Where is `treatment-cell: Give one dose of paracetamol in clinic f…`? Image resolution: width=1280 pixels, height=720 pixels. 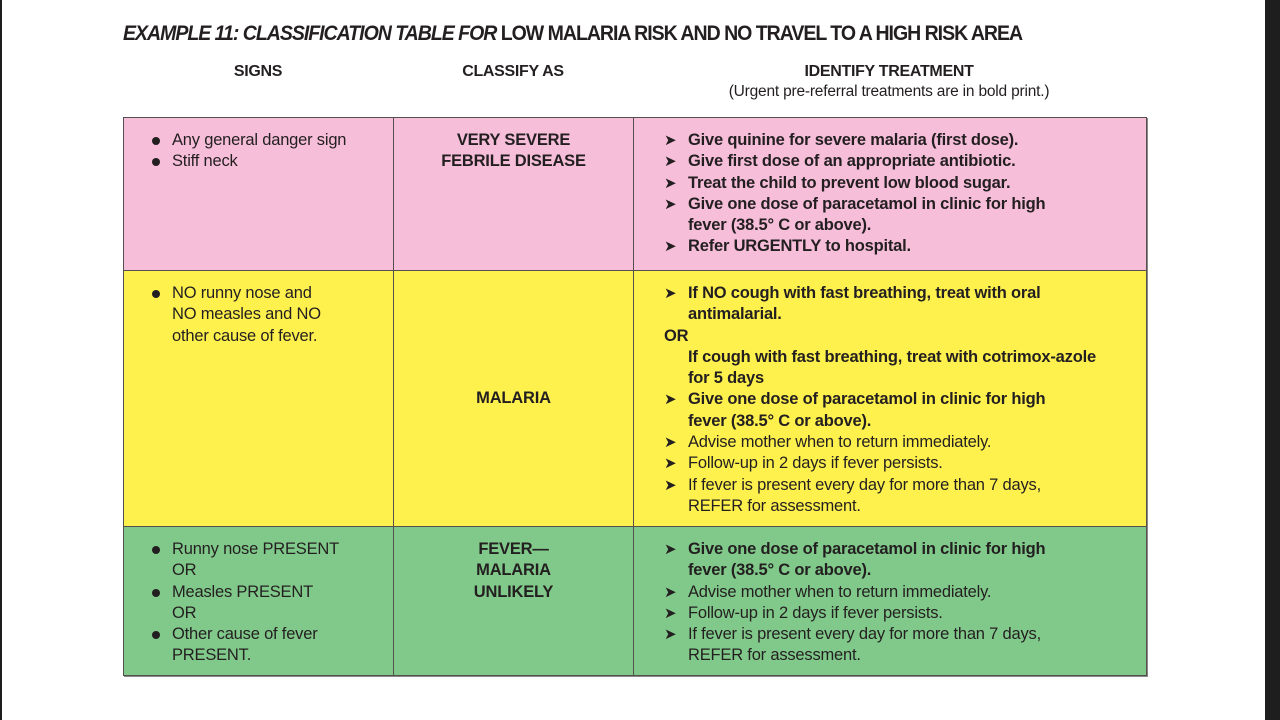 treatment-cell: Give one dose of paracetamol in clinic f… is located at coordinates (890, 601).